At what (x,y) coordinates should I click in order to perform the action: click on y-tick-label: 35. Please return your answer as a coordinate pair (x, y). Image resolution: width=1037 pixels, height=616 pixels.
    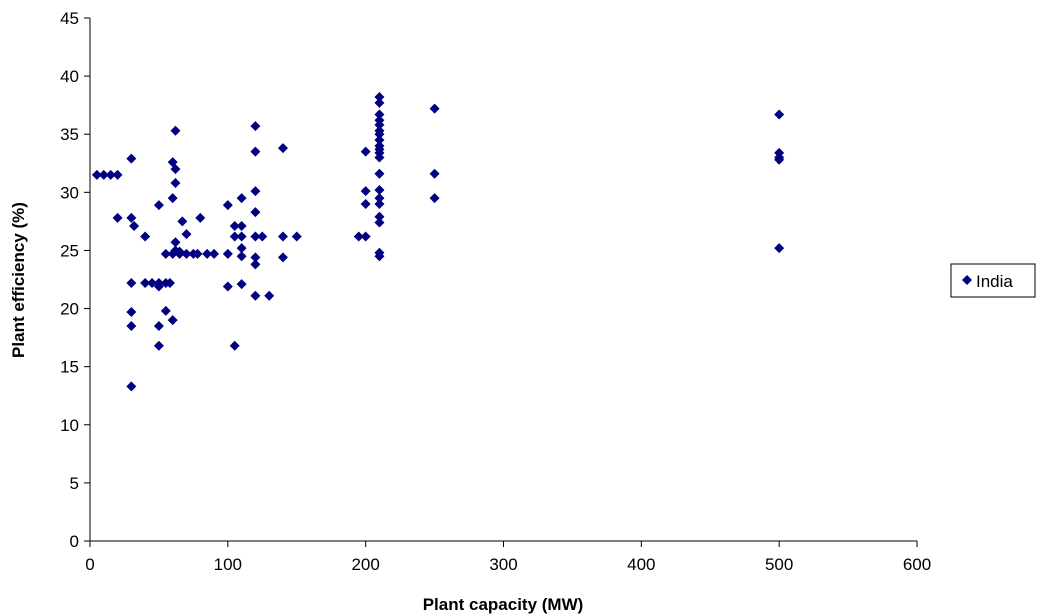
    Looking at the image, I should click on (69, 134).